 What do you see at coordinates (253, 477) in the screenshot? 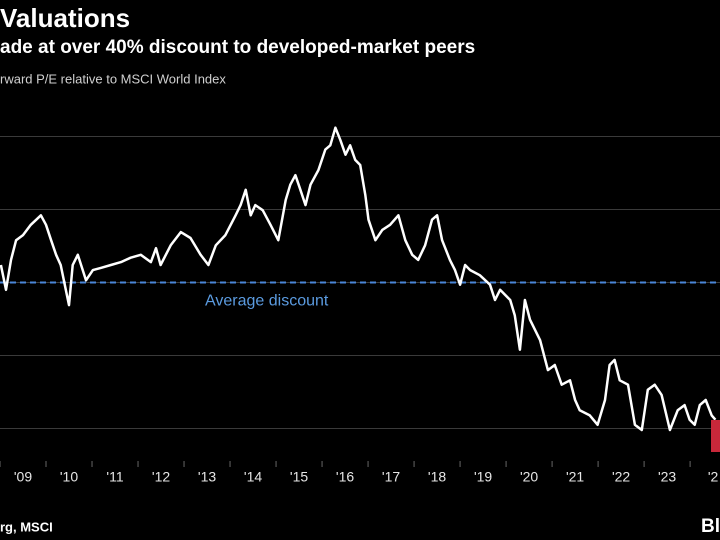
I see `x-tick-label: '14` at bounding box center [253, 477].